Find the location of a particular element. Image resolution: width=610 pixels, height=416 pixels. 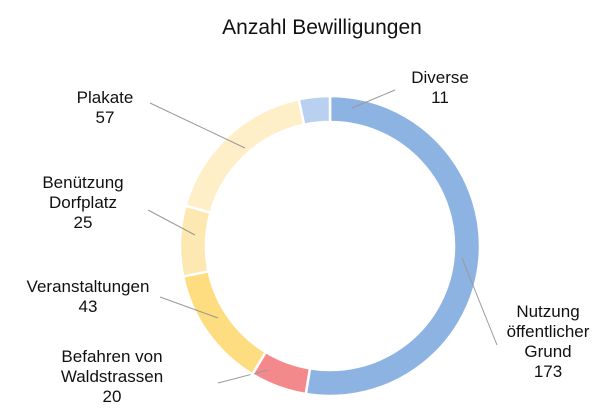

slice-label: Veranstaltungen 43 is located at coordinates (88, 297).